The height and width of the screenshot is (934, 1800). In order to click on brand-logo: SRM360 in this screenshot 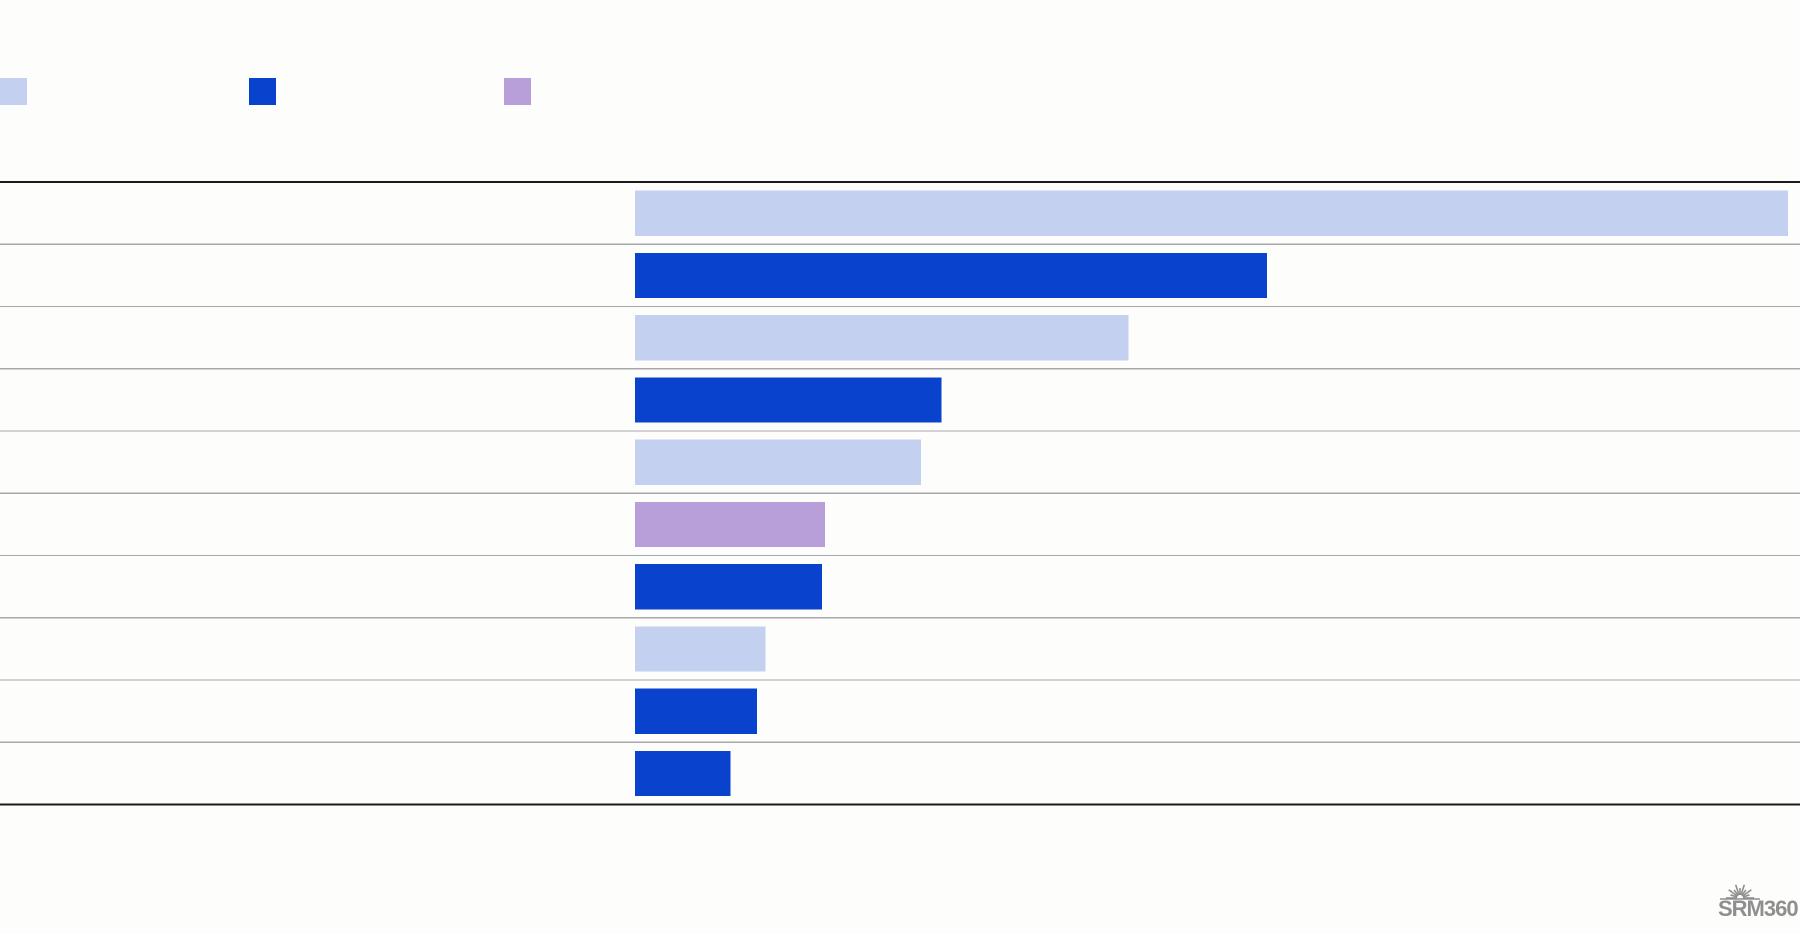, I will do `click(1758, 902)`.